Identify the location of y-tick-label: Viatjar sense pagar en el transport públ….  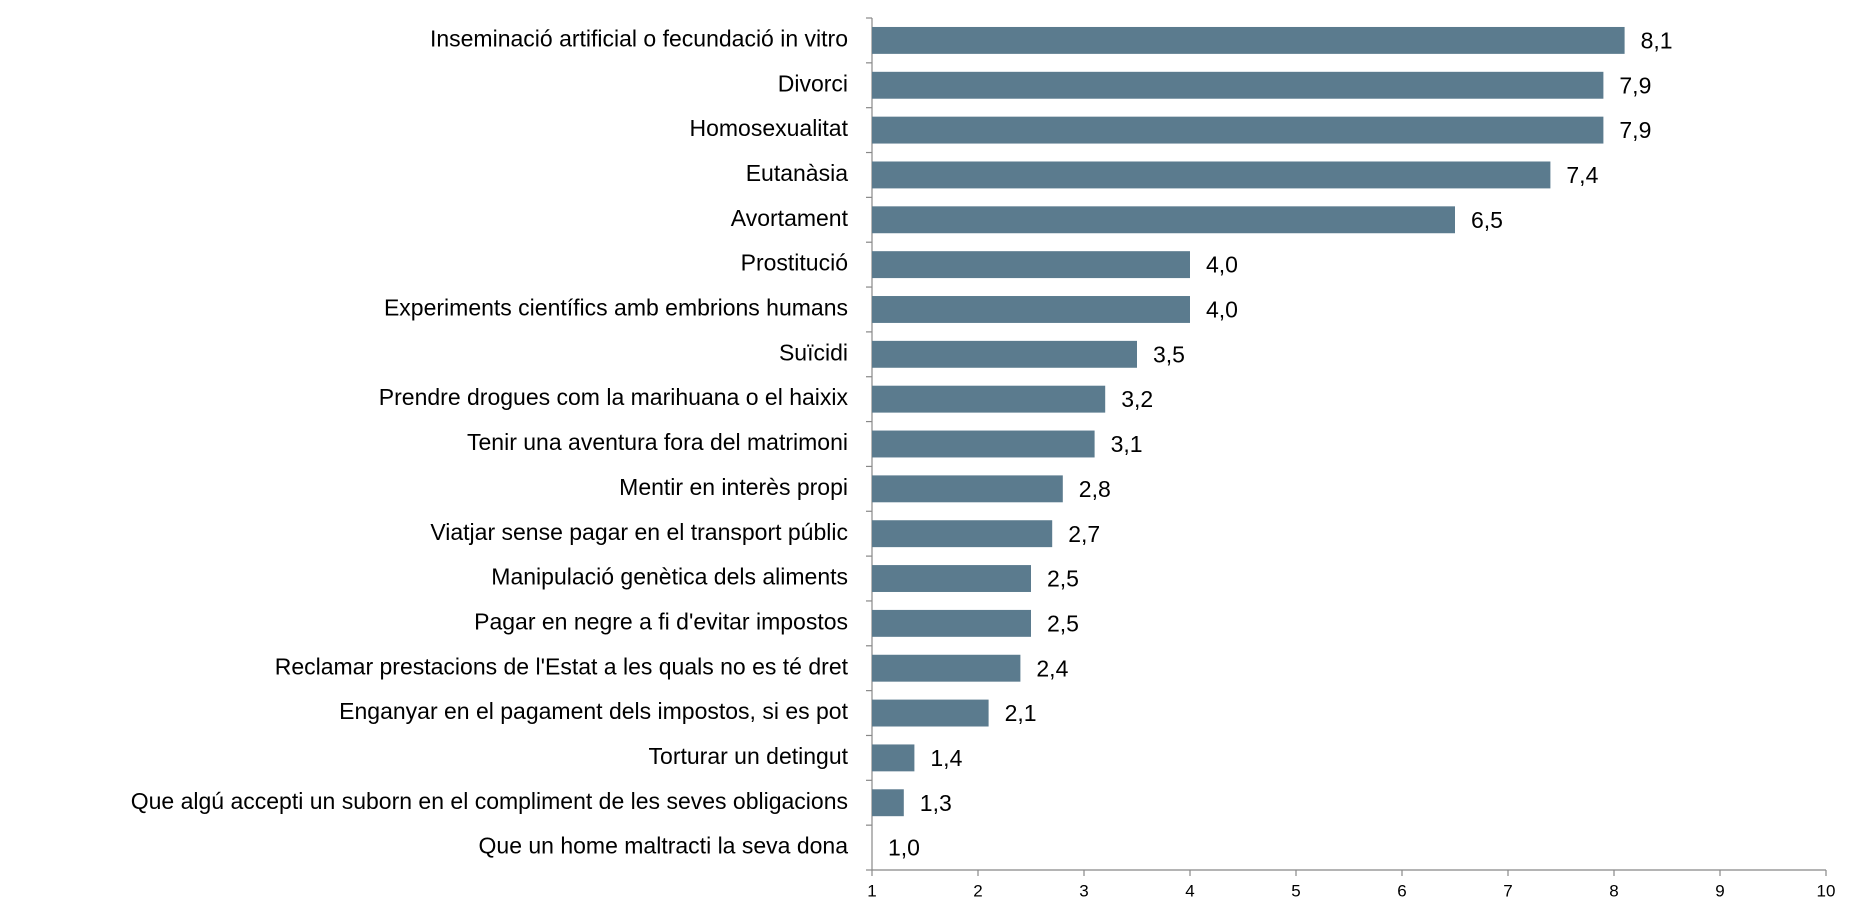
(639, 532).